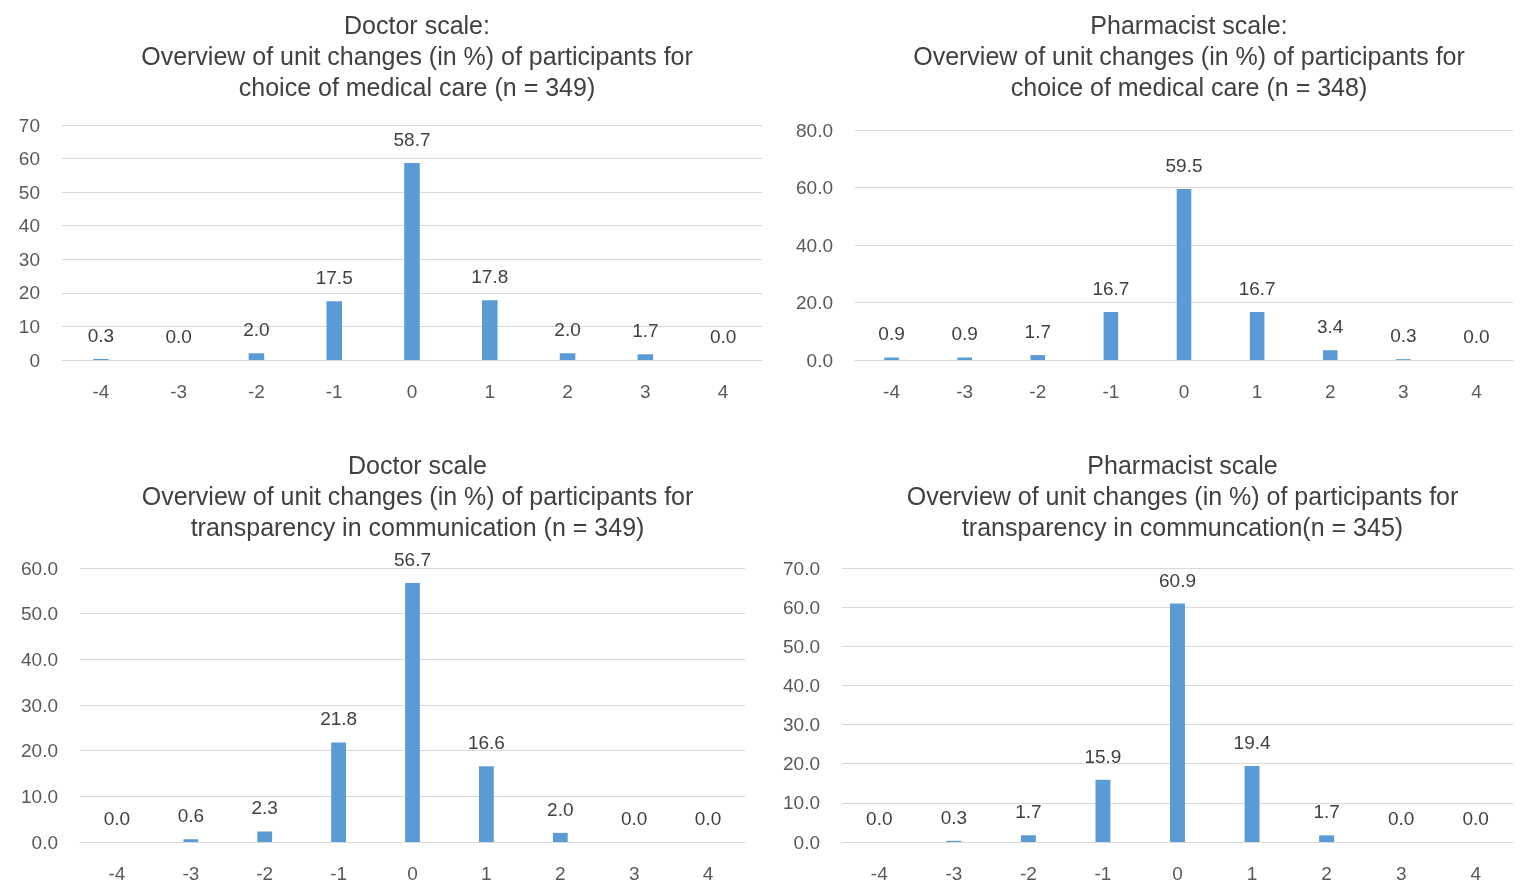 The image size is (1523, 886). I want to click on y-tick-label: 10, so click(29, 326).